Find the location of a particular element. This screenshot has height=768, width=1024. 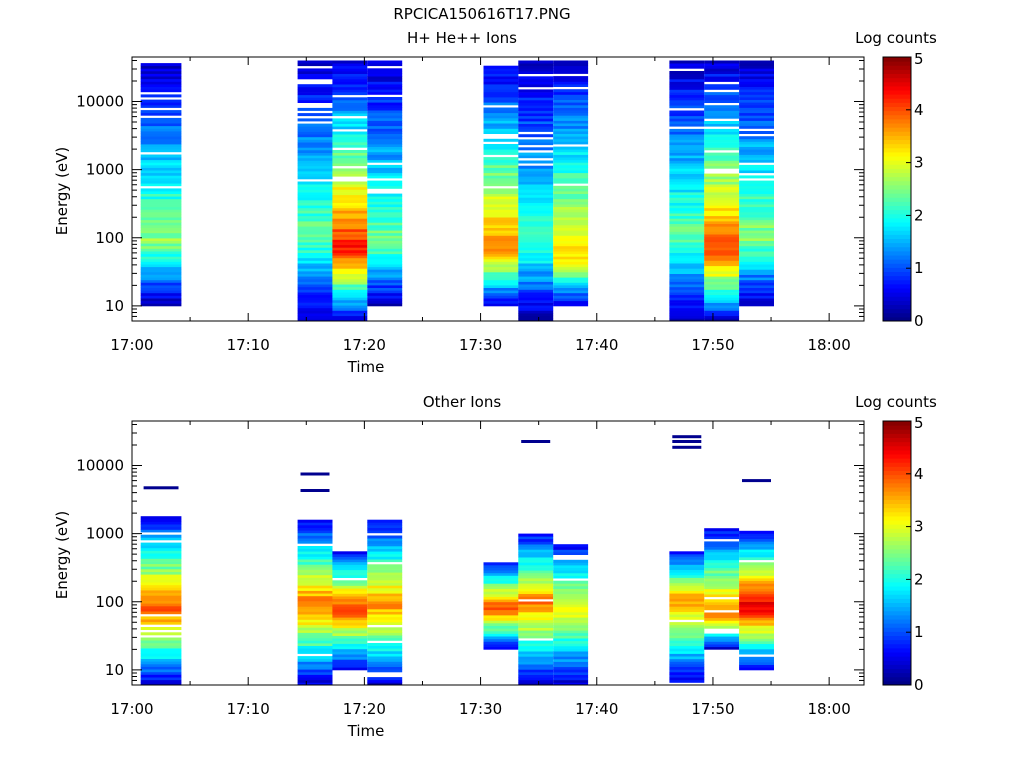

x-tick-label: 17:50 is located at coordinates (712, 345).